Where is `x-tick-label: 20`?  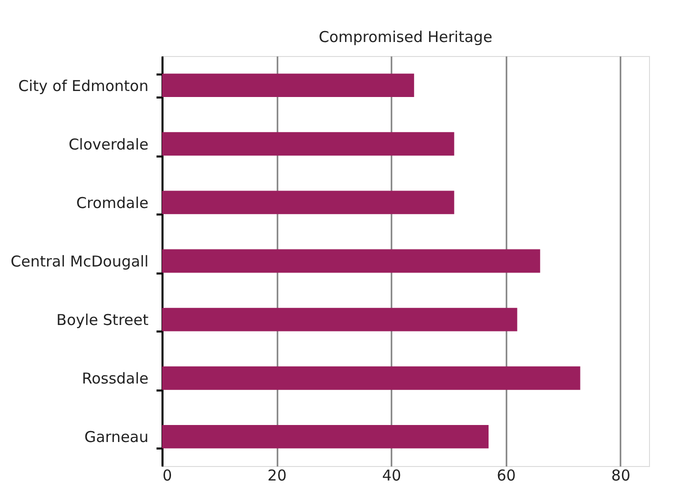 x-tick-label: 20 is located at coordinates (277, 475).